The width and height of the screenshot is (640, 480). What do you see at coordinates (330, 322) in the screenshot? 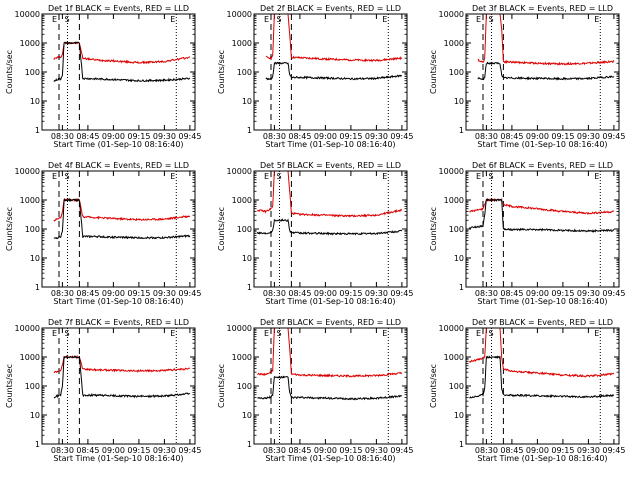
I see `plot-title: Det 8f BLACK = Events, RED = LLD` at bounding box center [330, 322].